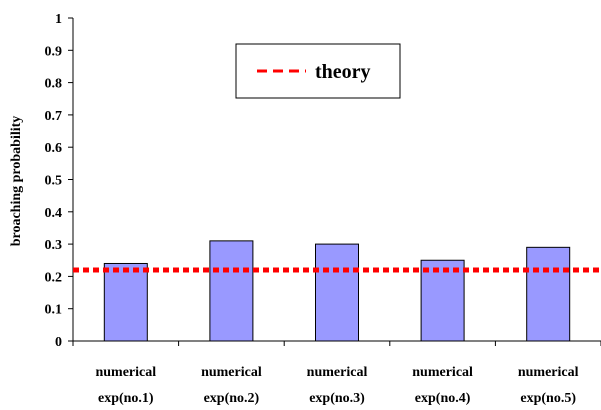 Image resolution: width=601 pixels, height=410 pixels. I want to click on y-tick-label: 0.5, so click(54, 181).